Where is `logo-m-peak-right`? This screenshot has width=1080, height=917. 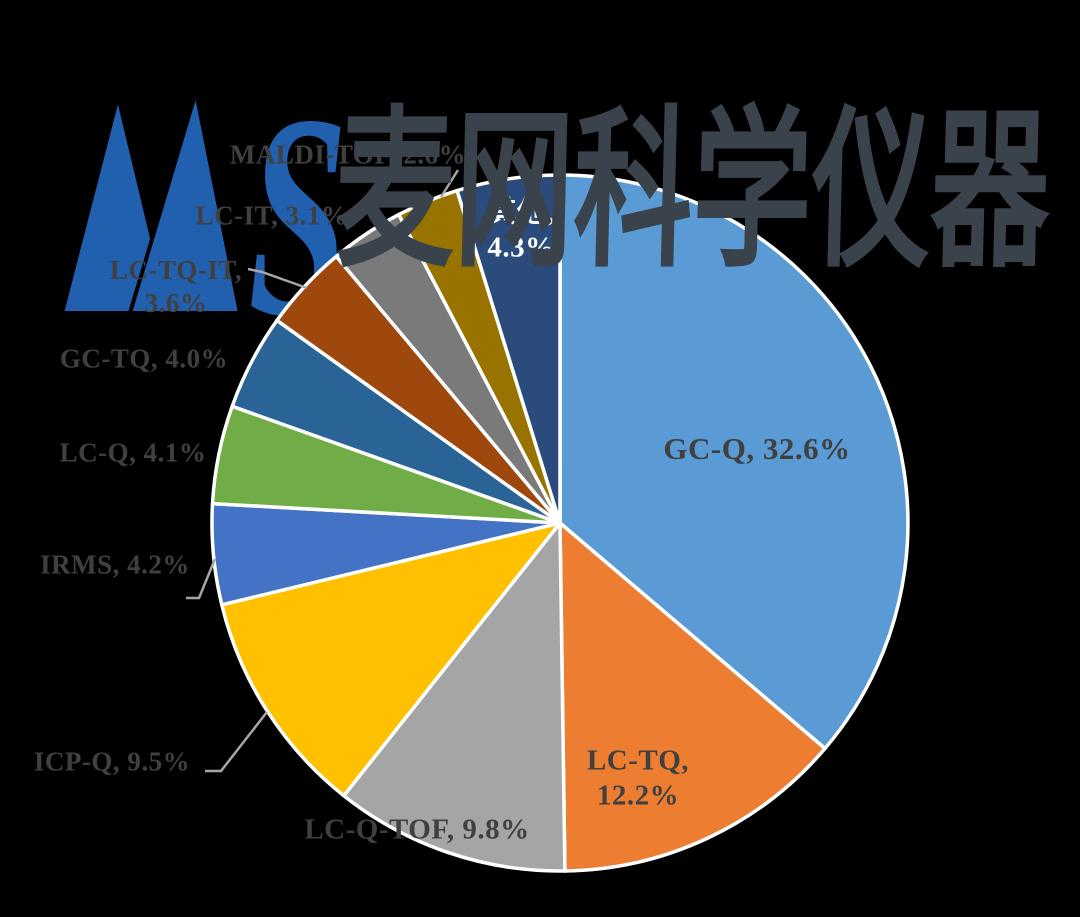 logo-m-peak-right is located at coordinates (185, 203).